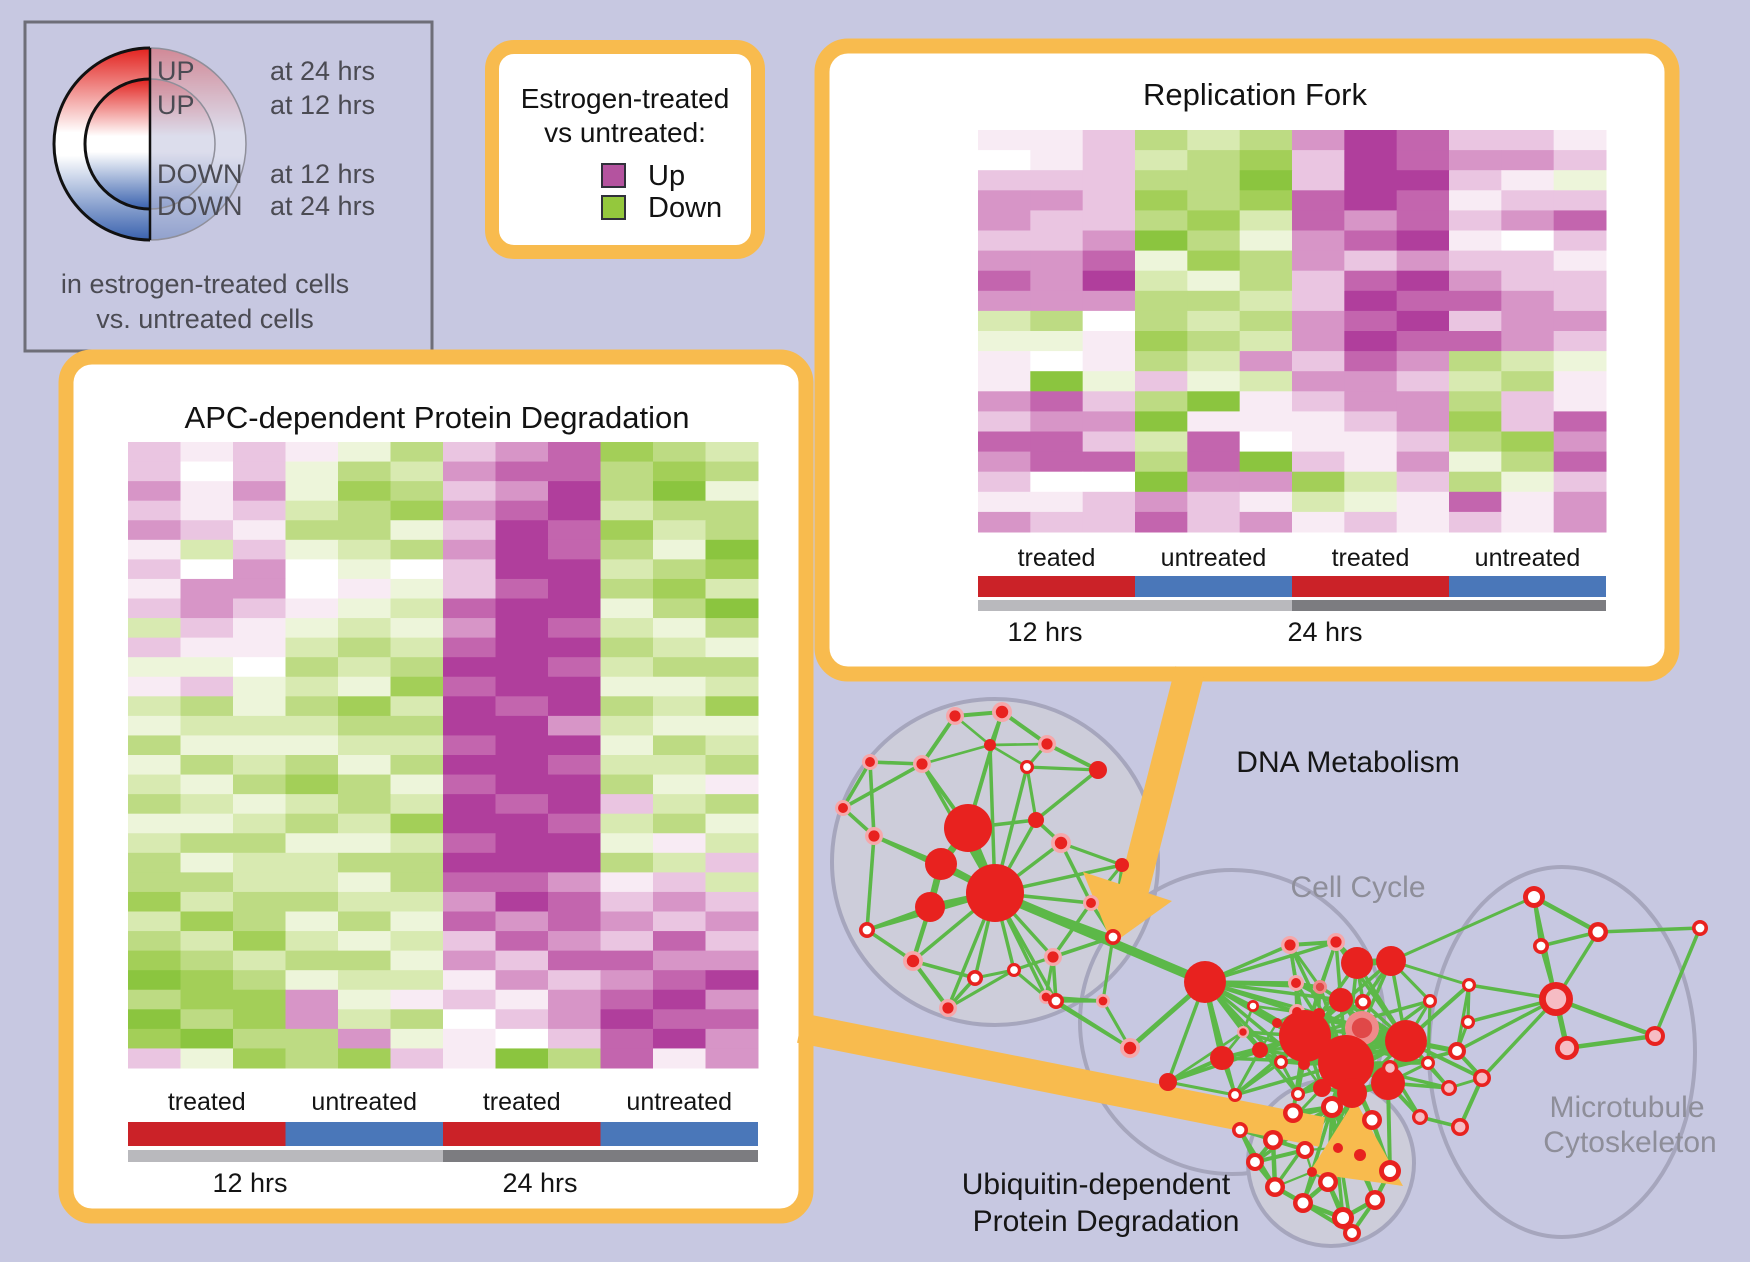  What do you see at coordinates (199, 174) in the screenshot?
I see `ring-row3-dir: DOWN` at bounding box center [199, 174].